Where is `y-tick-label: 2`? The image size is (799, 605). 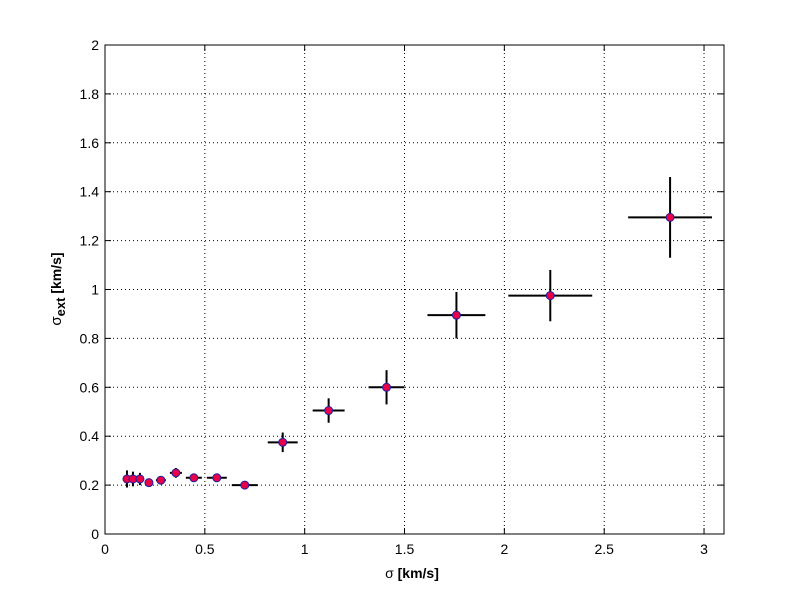
y-tick-label: 2 is located at coordinates (95, 45).